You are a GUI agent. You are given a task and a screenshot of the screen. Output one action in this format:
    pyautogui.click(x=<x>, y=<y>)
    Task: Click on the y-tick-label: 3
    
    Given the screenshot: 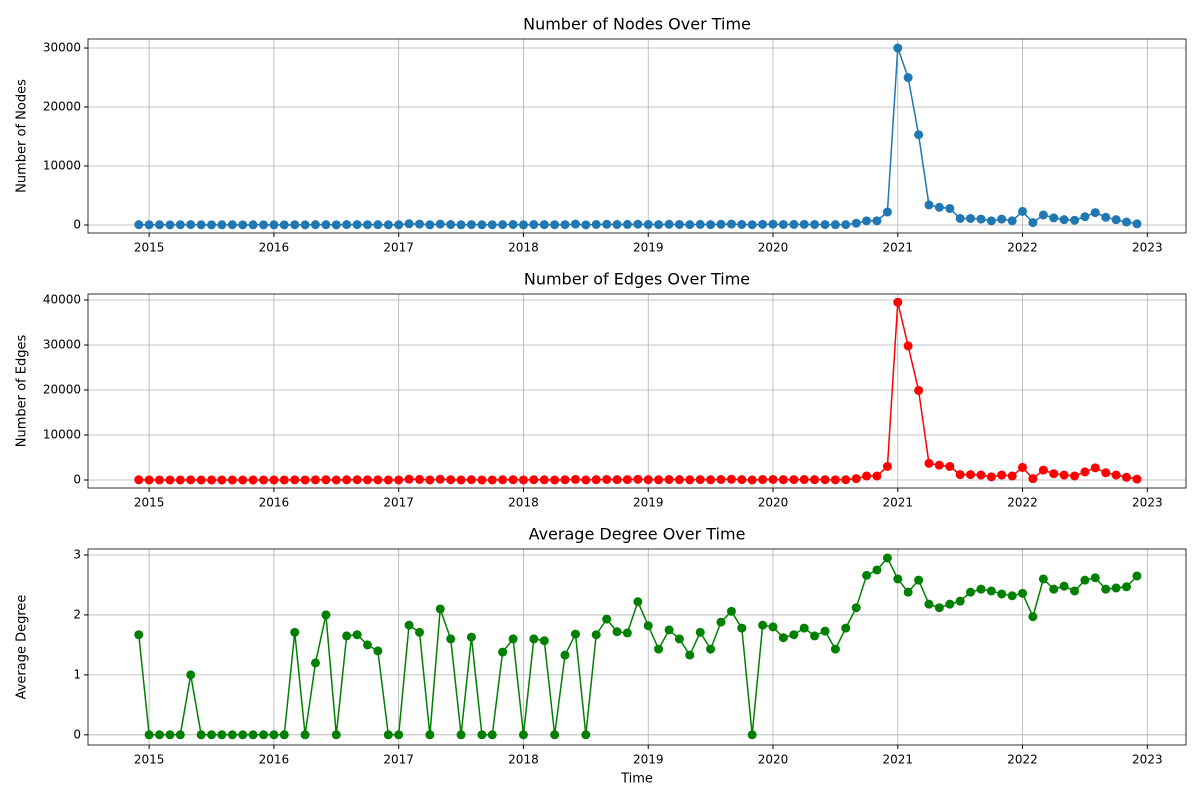 What is the action you would take?
    pyautogui.click(x=77, y=554)
    